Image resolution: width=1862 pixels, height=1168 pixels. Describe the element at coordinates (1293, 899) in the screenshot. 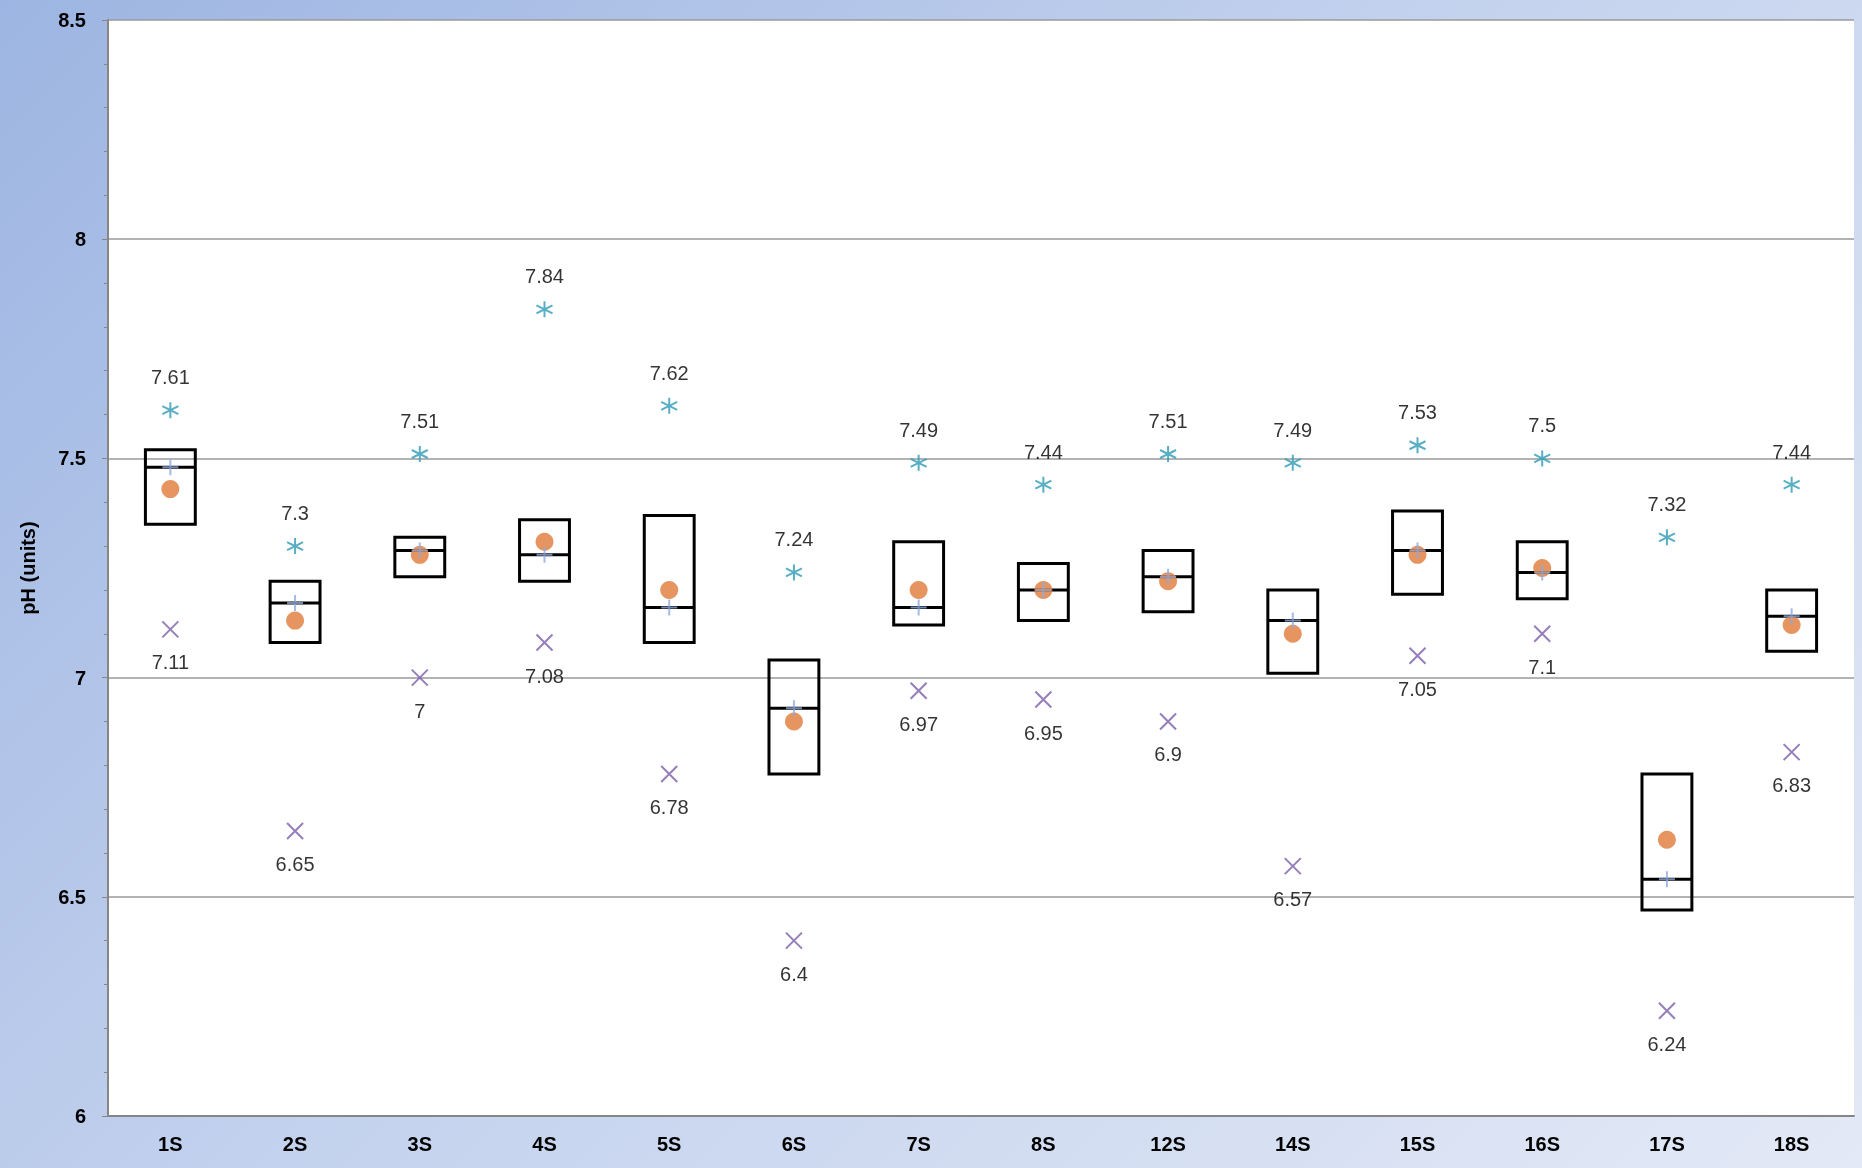

I see `data-label: 6.57` at that location.